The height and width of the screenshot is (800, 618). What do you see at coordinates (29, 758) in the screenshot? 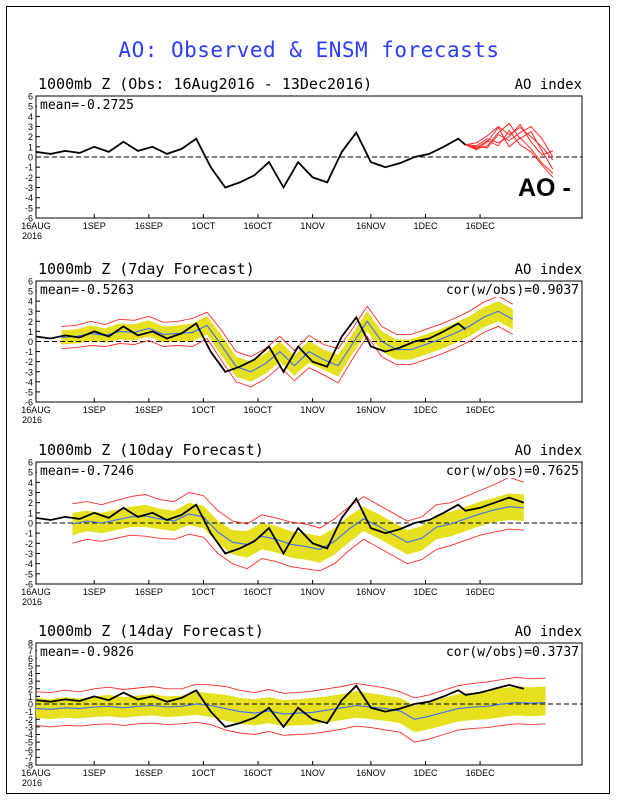
I see `y-tick-label: -7` at bounding box center [29, 758].